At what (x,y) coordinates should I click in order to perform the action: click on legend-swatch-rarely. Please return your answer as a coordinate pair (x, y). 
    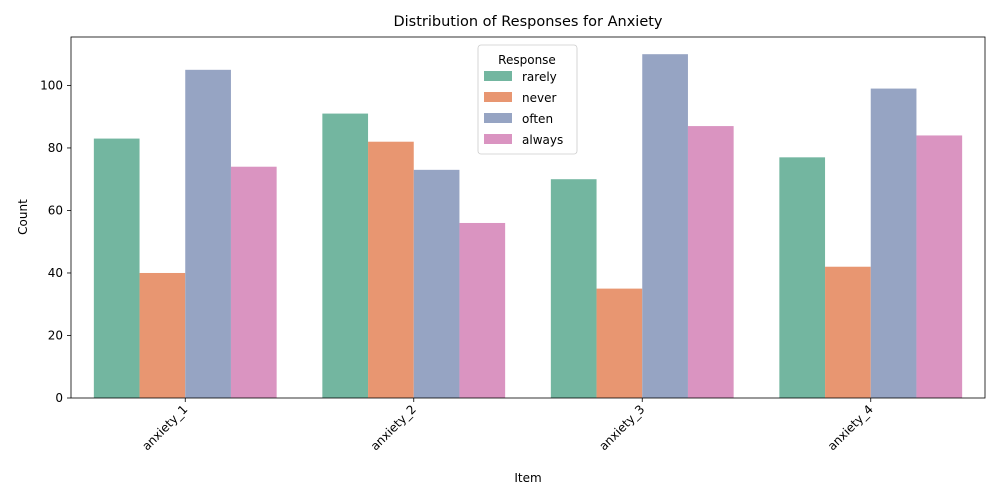
    Looking at the image, I should click on (498, 76).